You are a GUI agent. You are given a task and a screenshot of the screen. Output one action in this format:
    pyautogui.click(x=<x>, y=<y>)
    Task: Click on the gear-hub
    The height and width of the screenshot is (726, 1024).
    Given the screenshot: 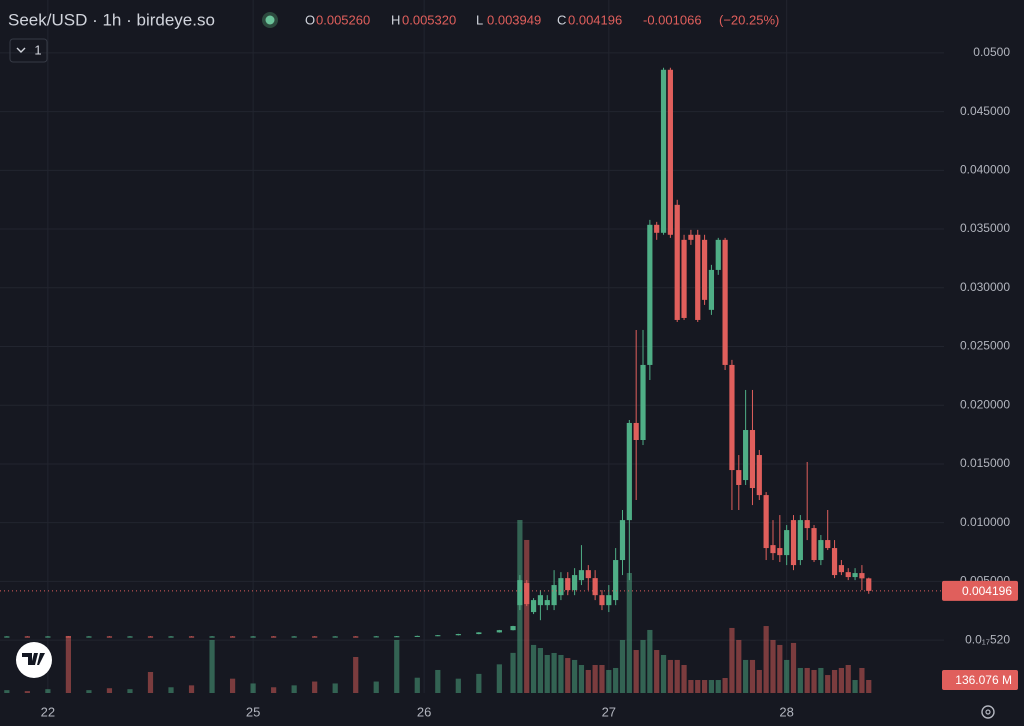 What is the action you would take?
    pyautogui.click(x=988, y=712)
    